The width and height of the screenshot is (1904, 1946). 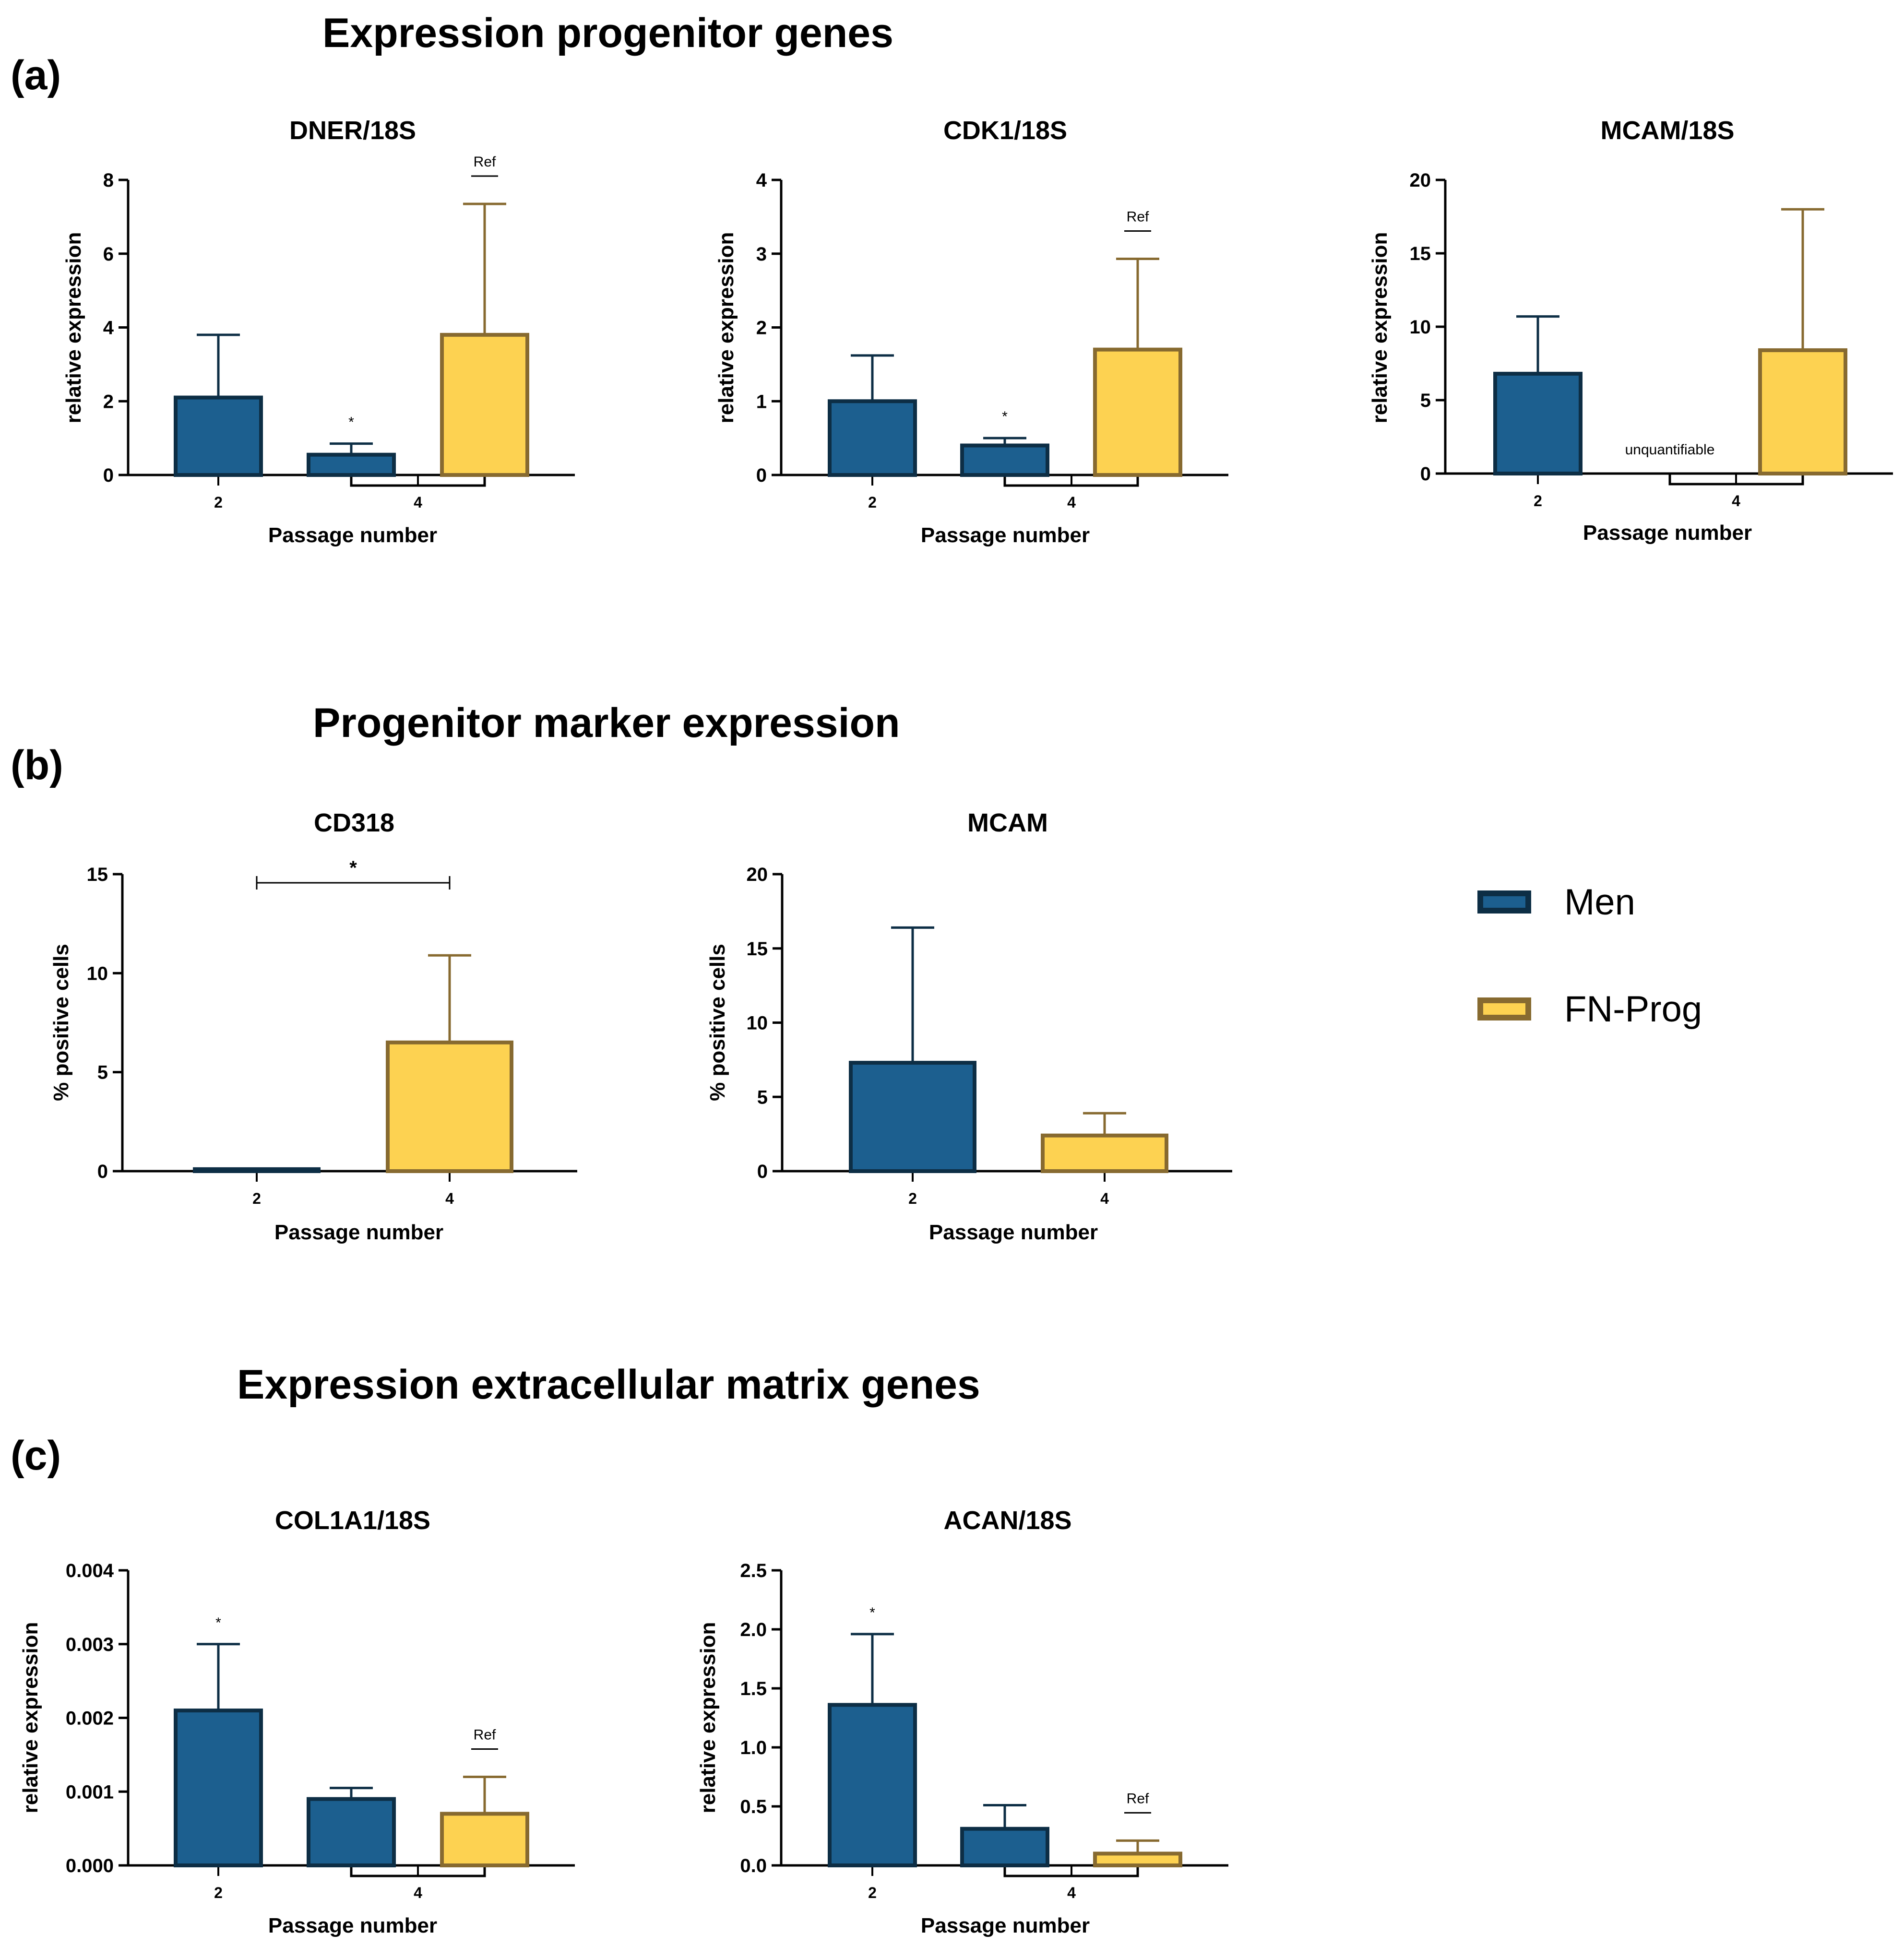 What do you see at coordinates (1421, 327) in the screenshot?
I see `mcam18s-ytick-label: 10` at bounding box center [1421, 327].